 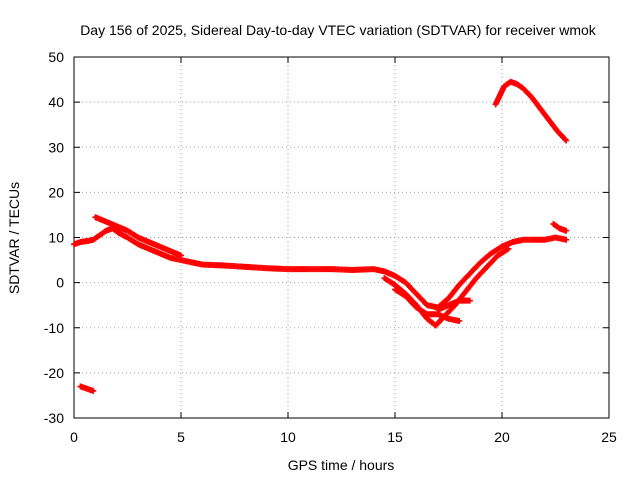 I want to click on x-tick-label: 10, so click(x=288, y=437).